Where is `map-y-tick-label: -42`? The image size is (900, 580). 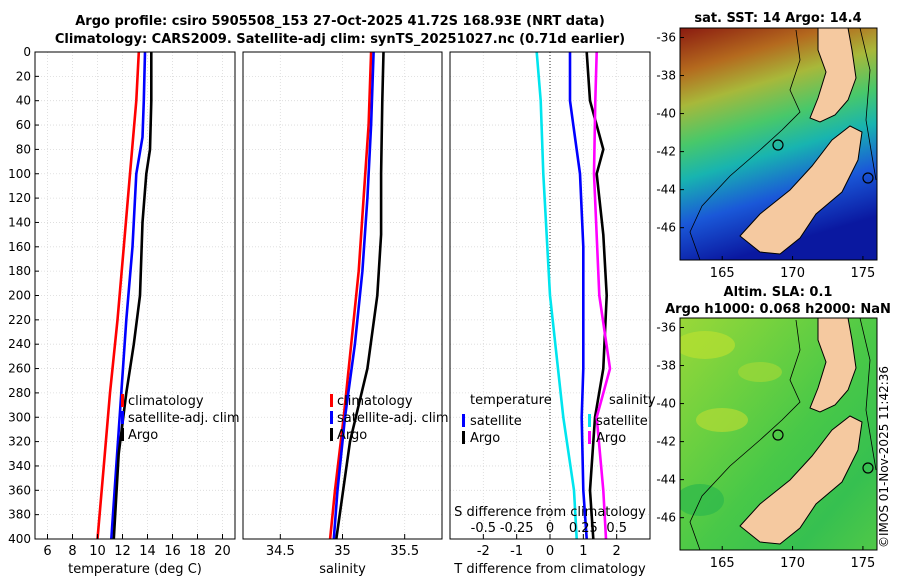 map-y-tick-label: -42 is located at coordinates (666, 442).